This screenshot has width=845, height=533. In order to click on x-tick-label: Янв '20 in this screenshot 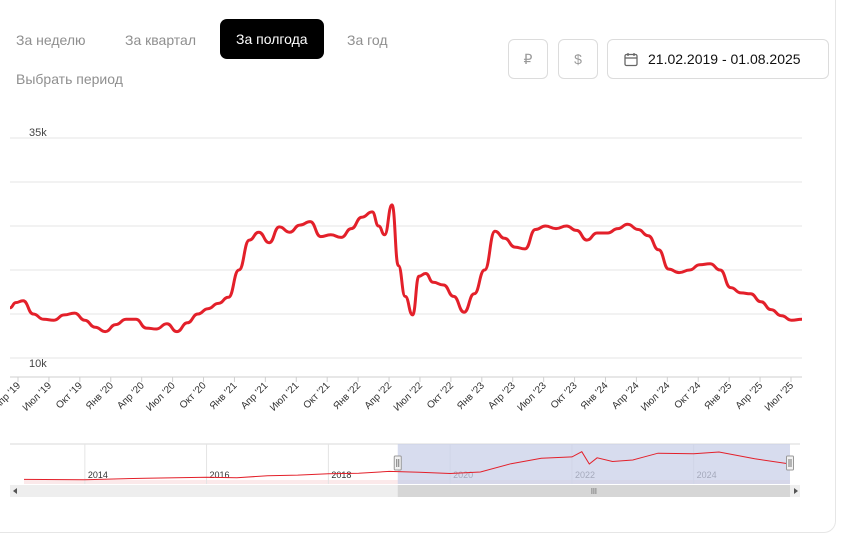, I will do `click(100, 396)`.